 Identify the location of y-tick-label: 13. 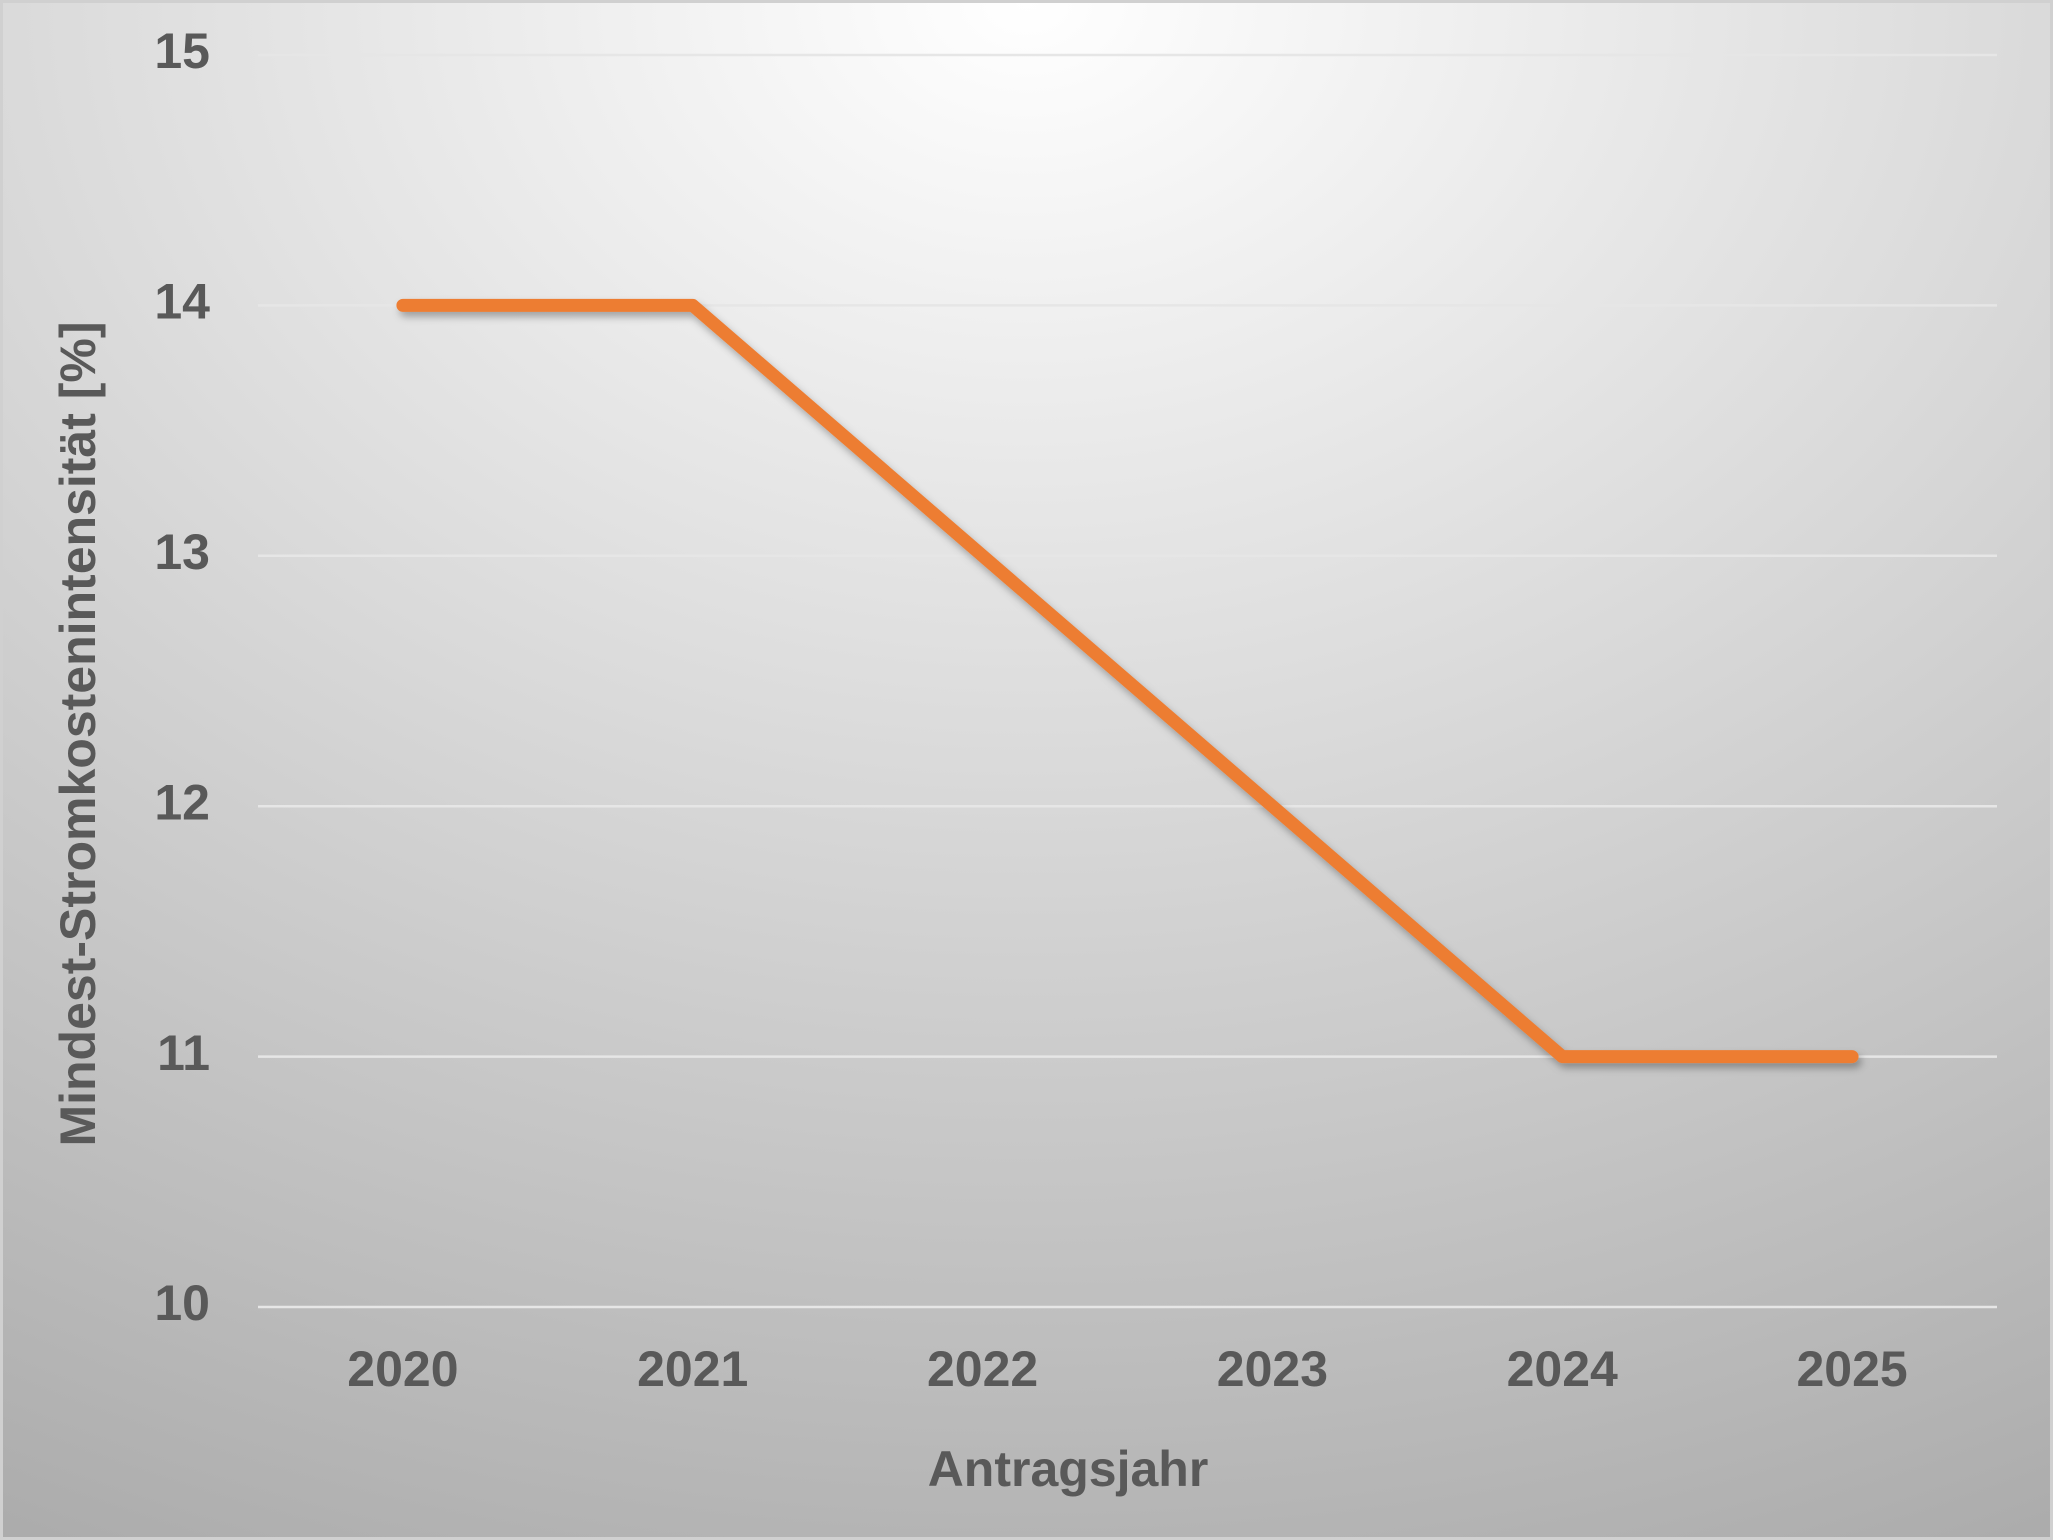
(182, 552).